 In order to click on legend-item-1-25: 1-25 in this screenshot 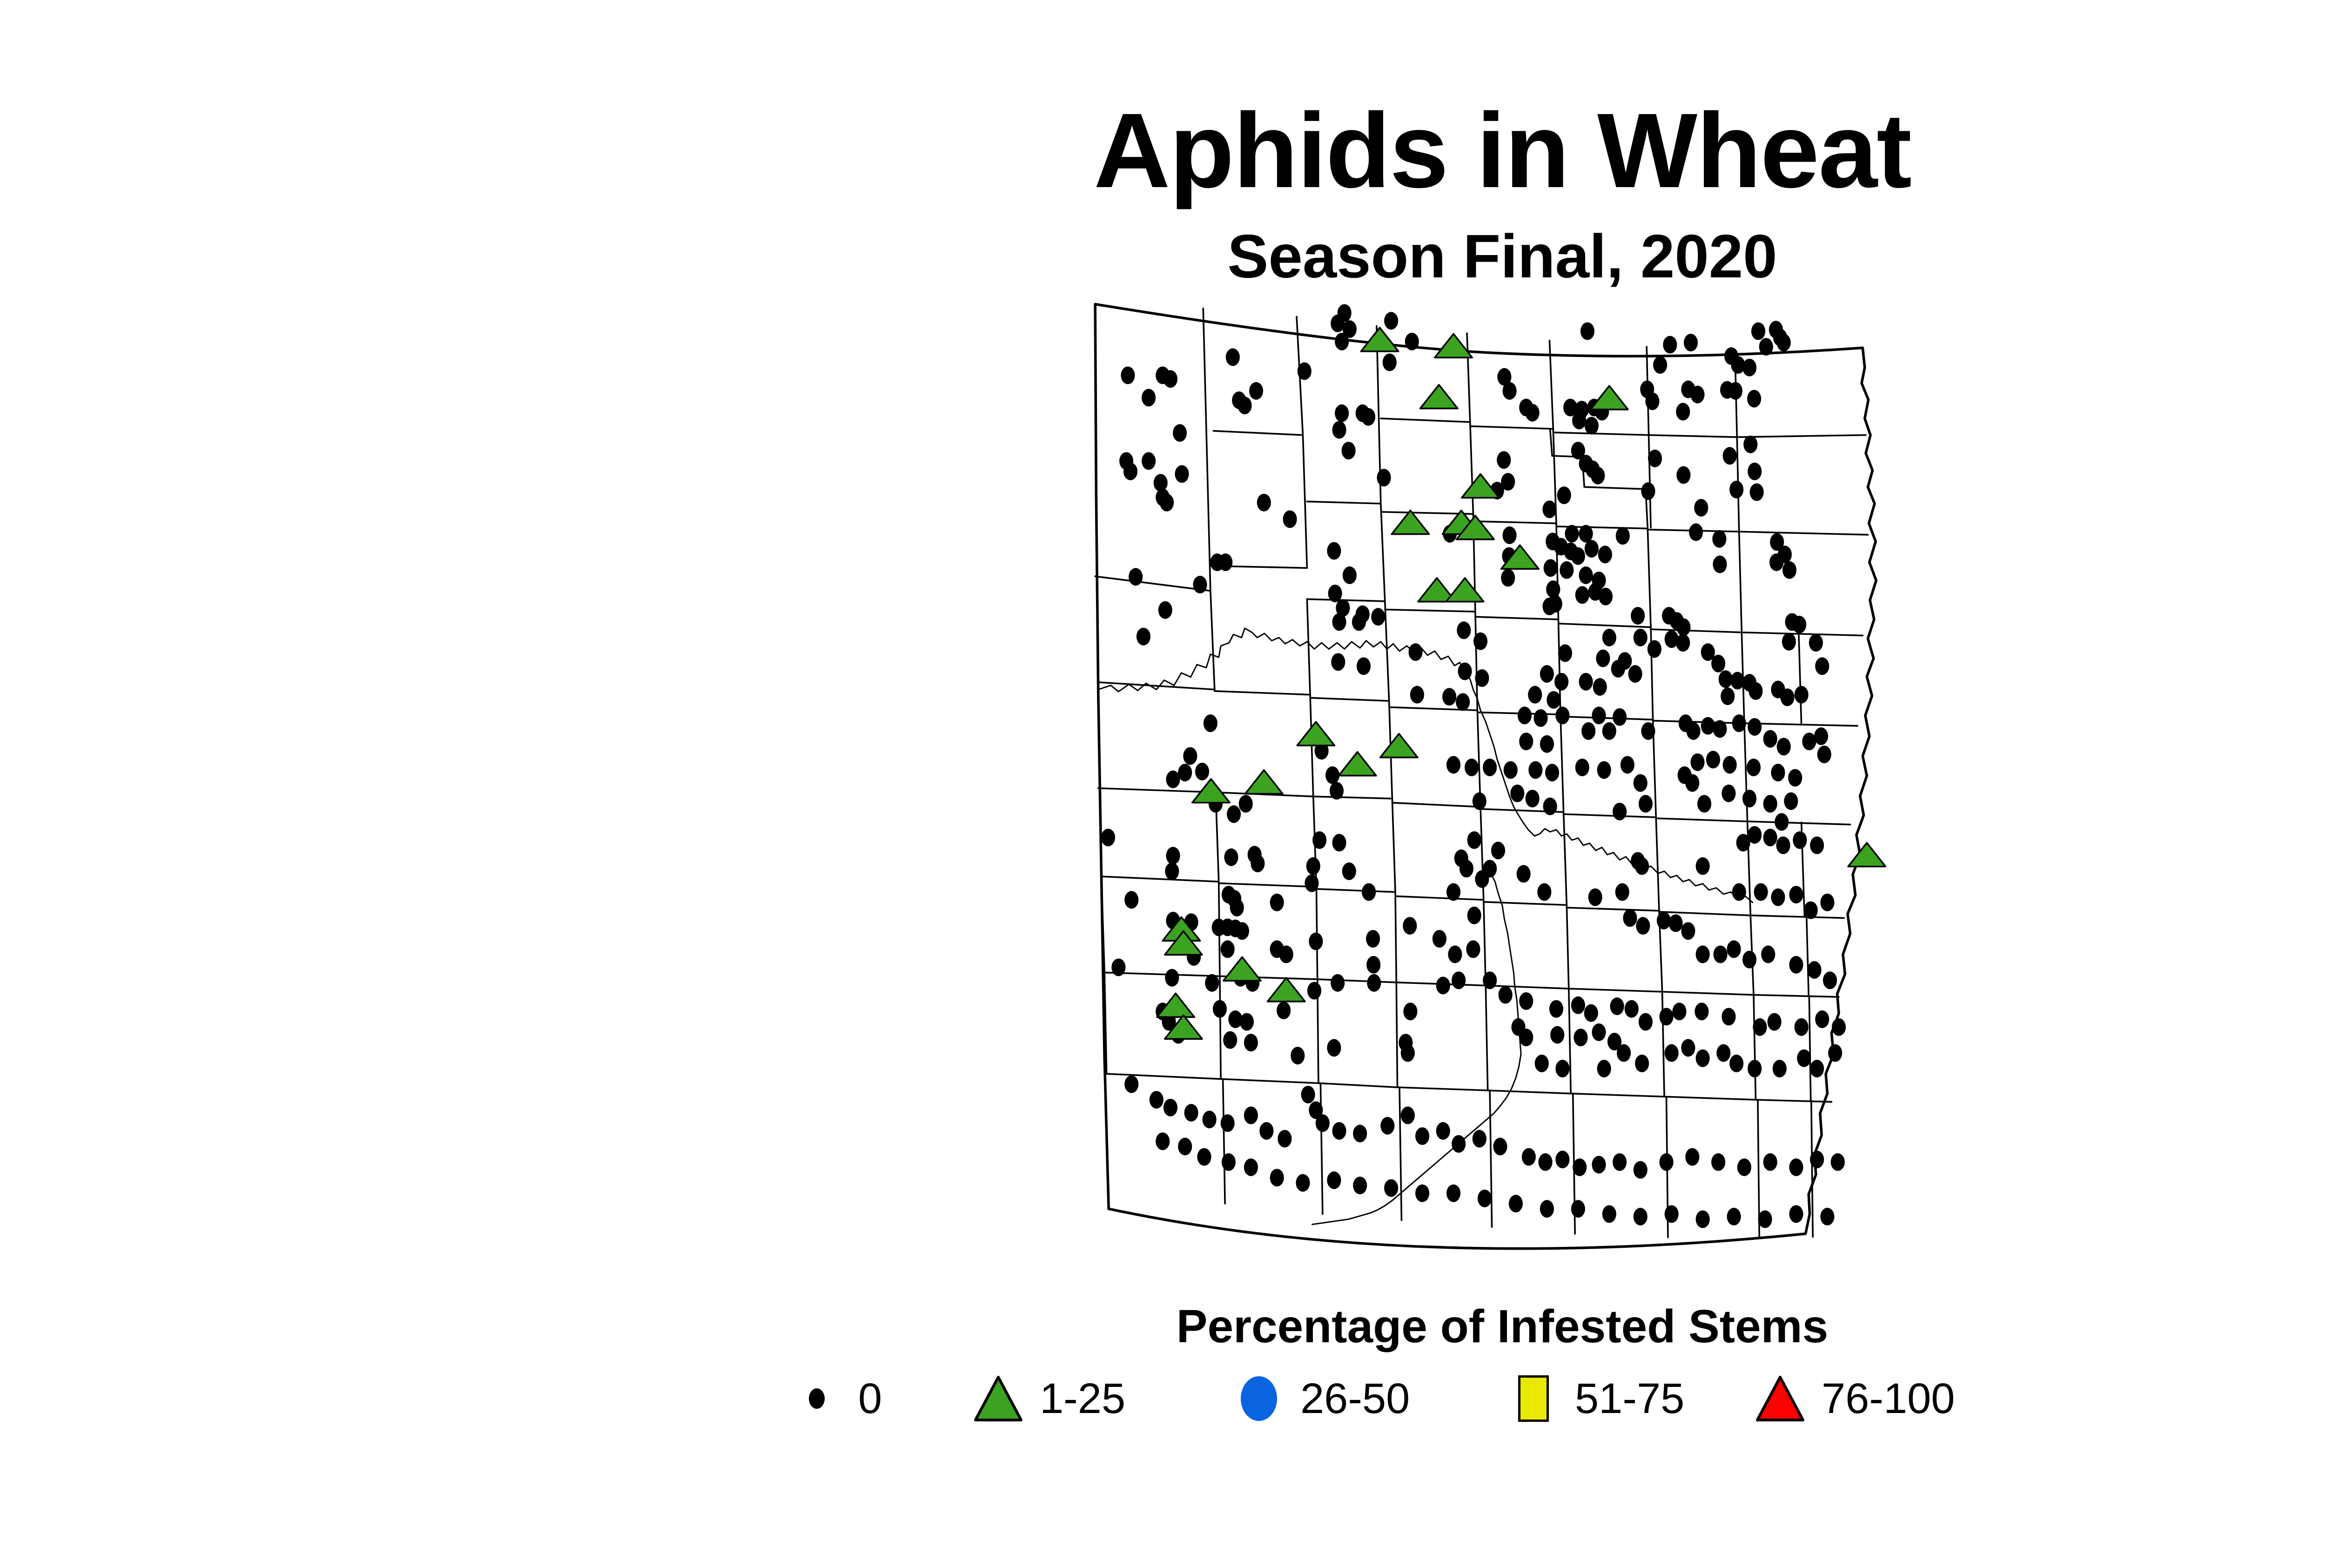, I will do `click(1049, 1398)`.